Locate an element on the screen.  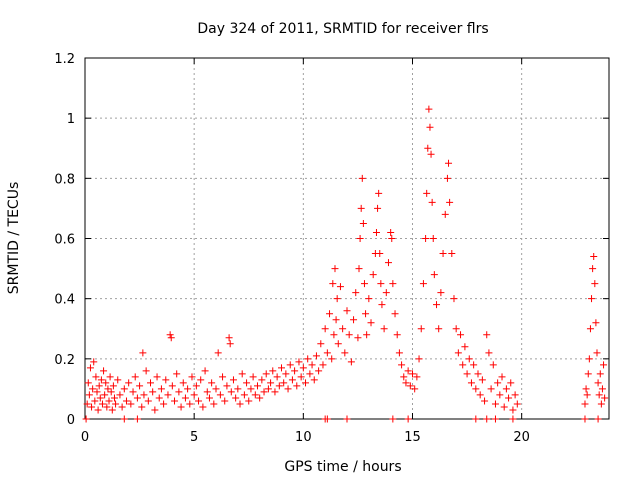
x-tick-label: 15 is located at coordinates (412, 437).